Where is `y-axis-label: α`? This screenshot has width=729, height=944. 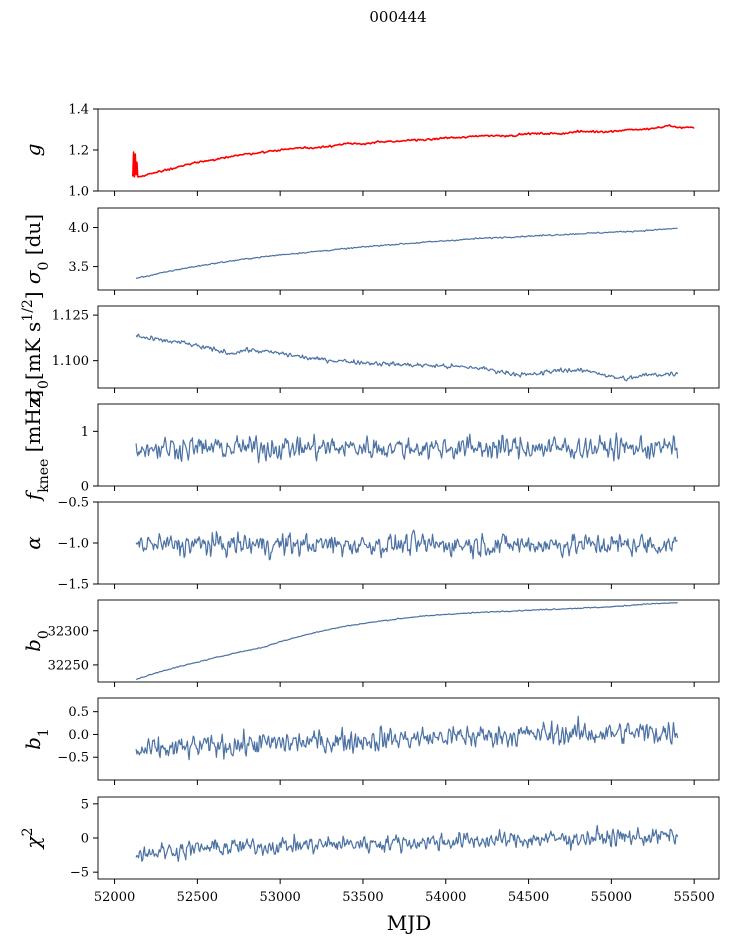 y-axis-label: α is located at coordinates (33, 543).